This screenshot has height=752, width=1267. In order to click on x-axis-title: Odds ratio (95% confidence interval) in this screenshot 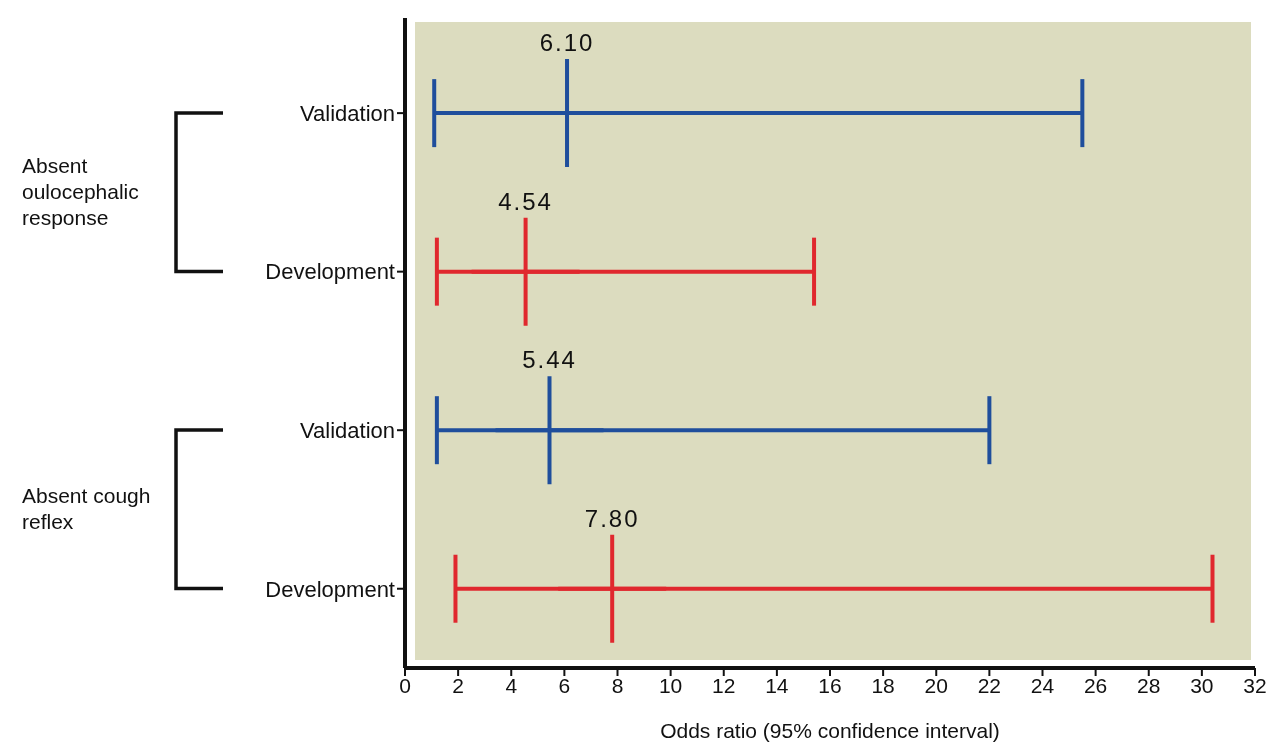, I will do `click(830, 730)`.